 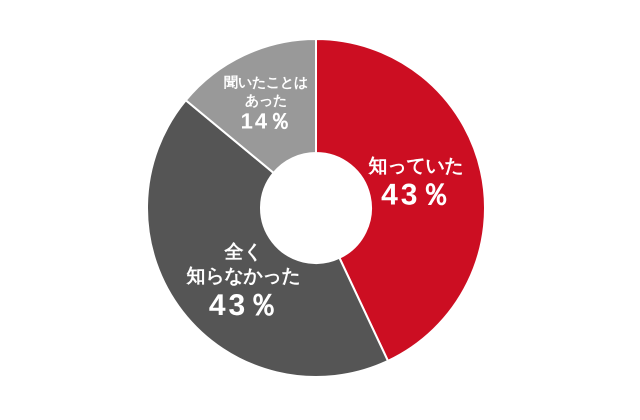 What do you see at coordinates (243, 265) in the screenshot?
I see `slice-label: 全く知らなかった` at bounding box center [243, 265].